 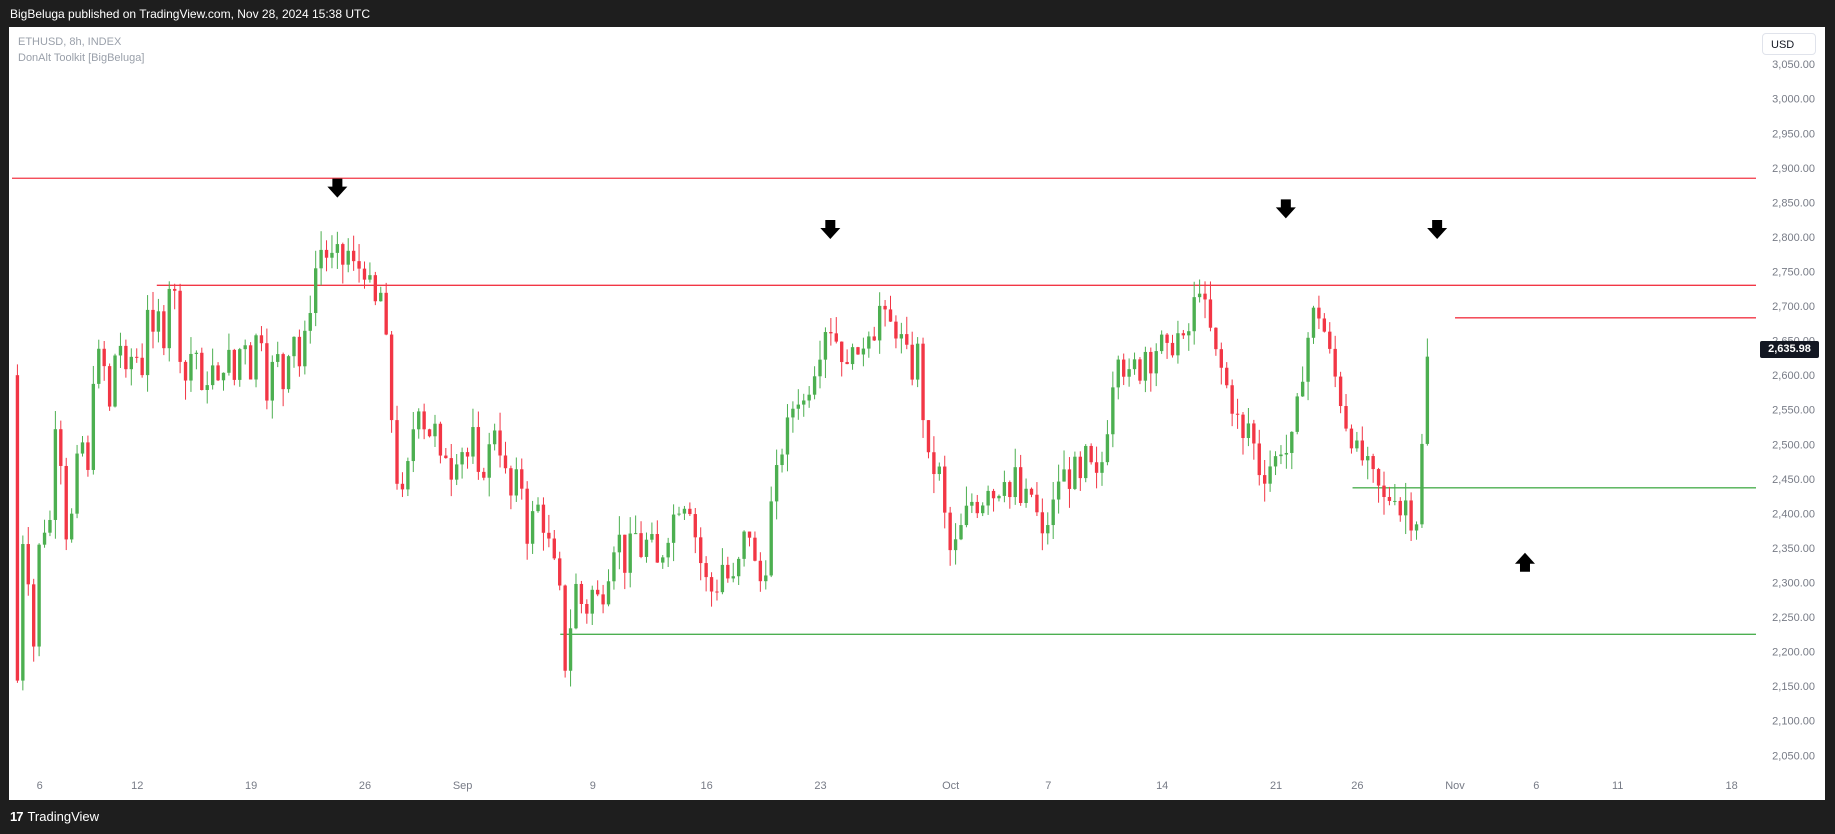 I want to click on indicator-label: DonAlt Toolkit [BigBeluga], so click(x=81, y=58).